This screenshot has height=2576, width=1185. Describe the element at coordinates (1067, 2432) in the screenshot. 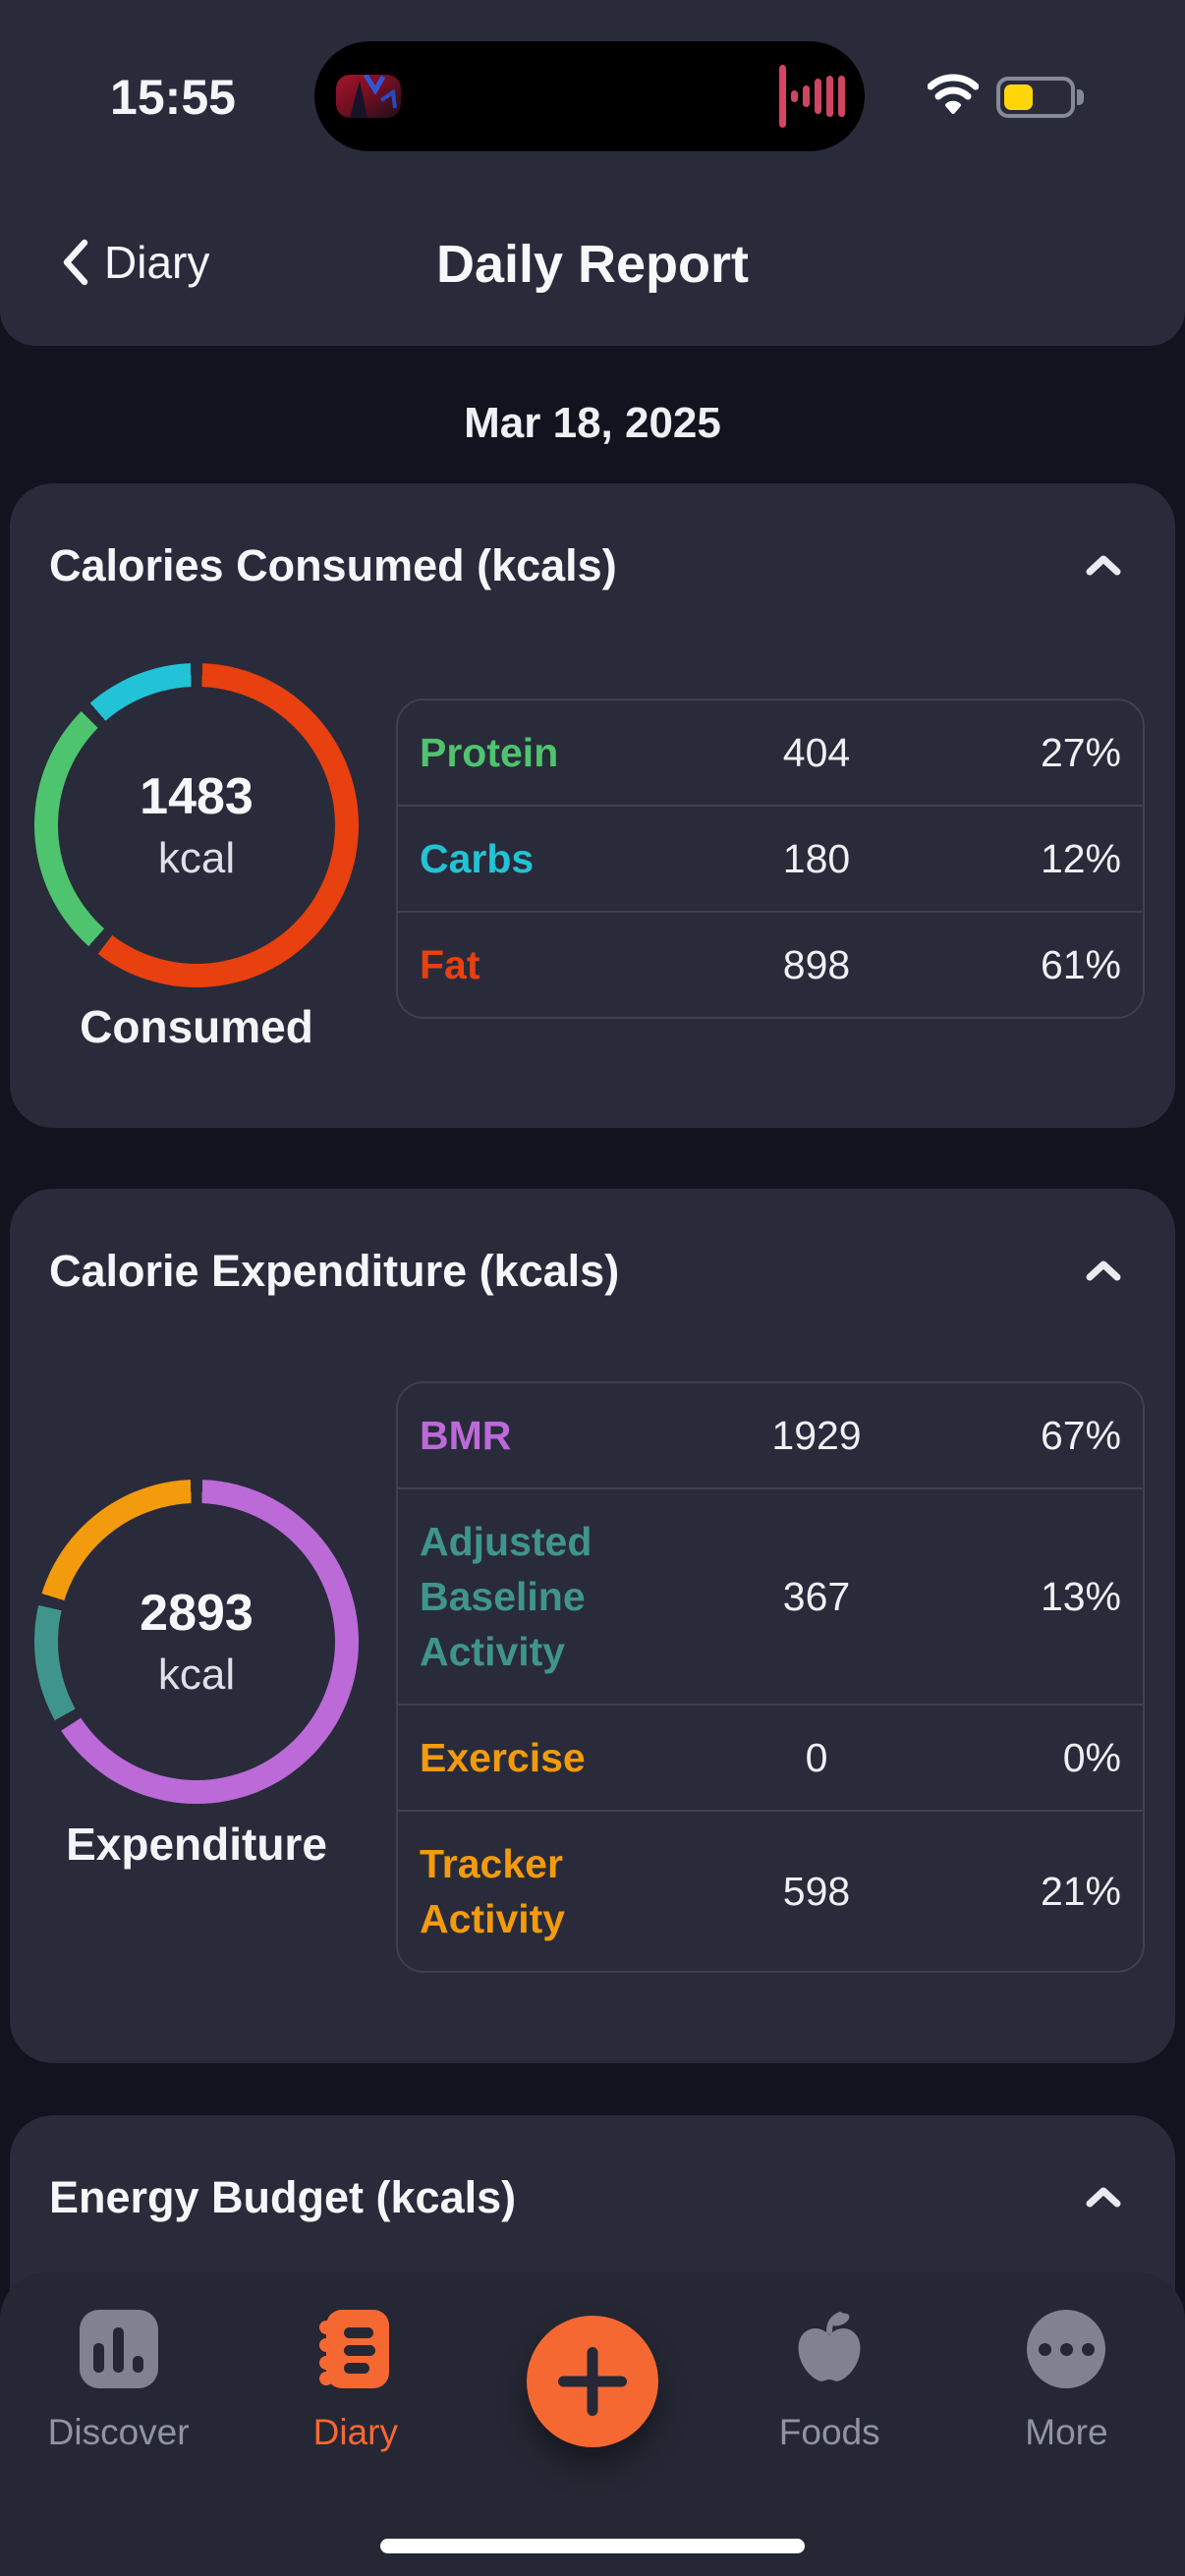

I see `tab-label: More` at that location.